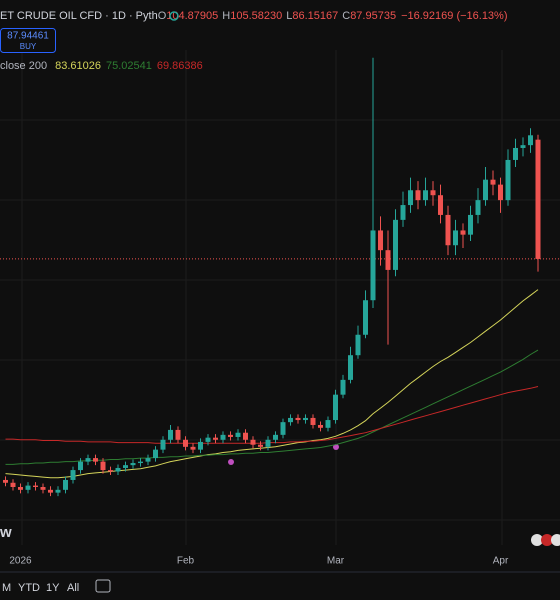 This screenshot has height=600, width=560. What do you see at coordinates (23, 66) in the screenshot?
I see `indicator-label: close 200` at bounding box center [23, 66].